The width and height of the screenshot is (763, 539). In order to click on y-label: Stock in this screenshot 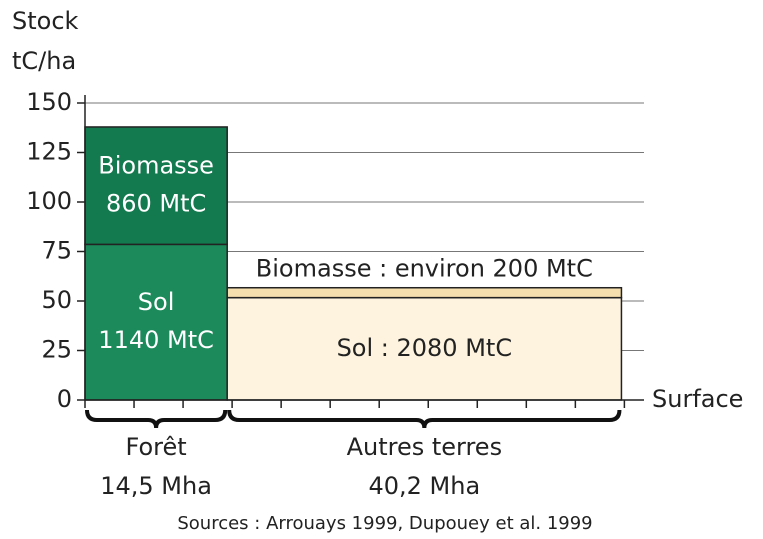, I will do `click(45, 21)`.